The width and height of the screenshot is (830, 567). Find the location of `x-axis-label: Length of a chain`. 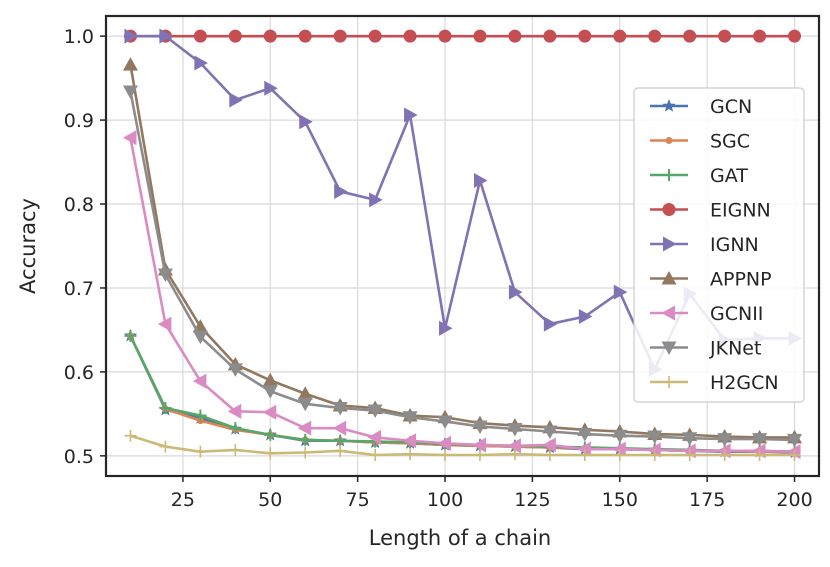

x-axis-label: Length of a chain is located at coordinates (460, 538).